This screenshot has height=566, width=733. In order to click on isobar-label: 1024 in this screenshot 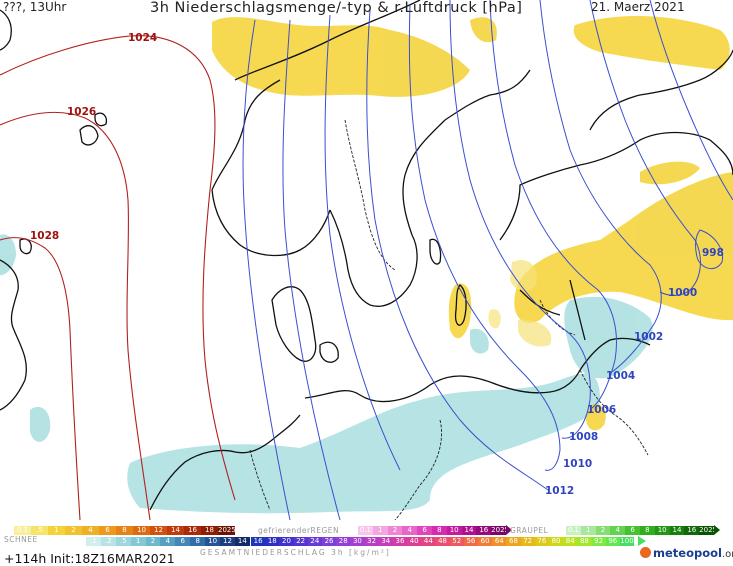, I will do `click(142, 38)`.